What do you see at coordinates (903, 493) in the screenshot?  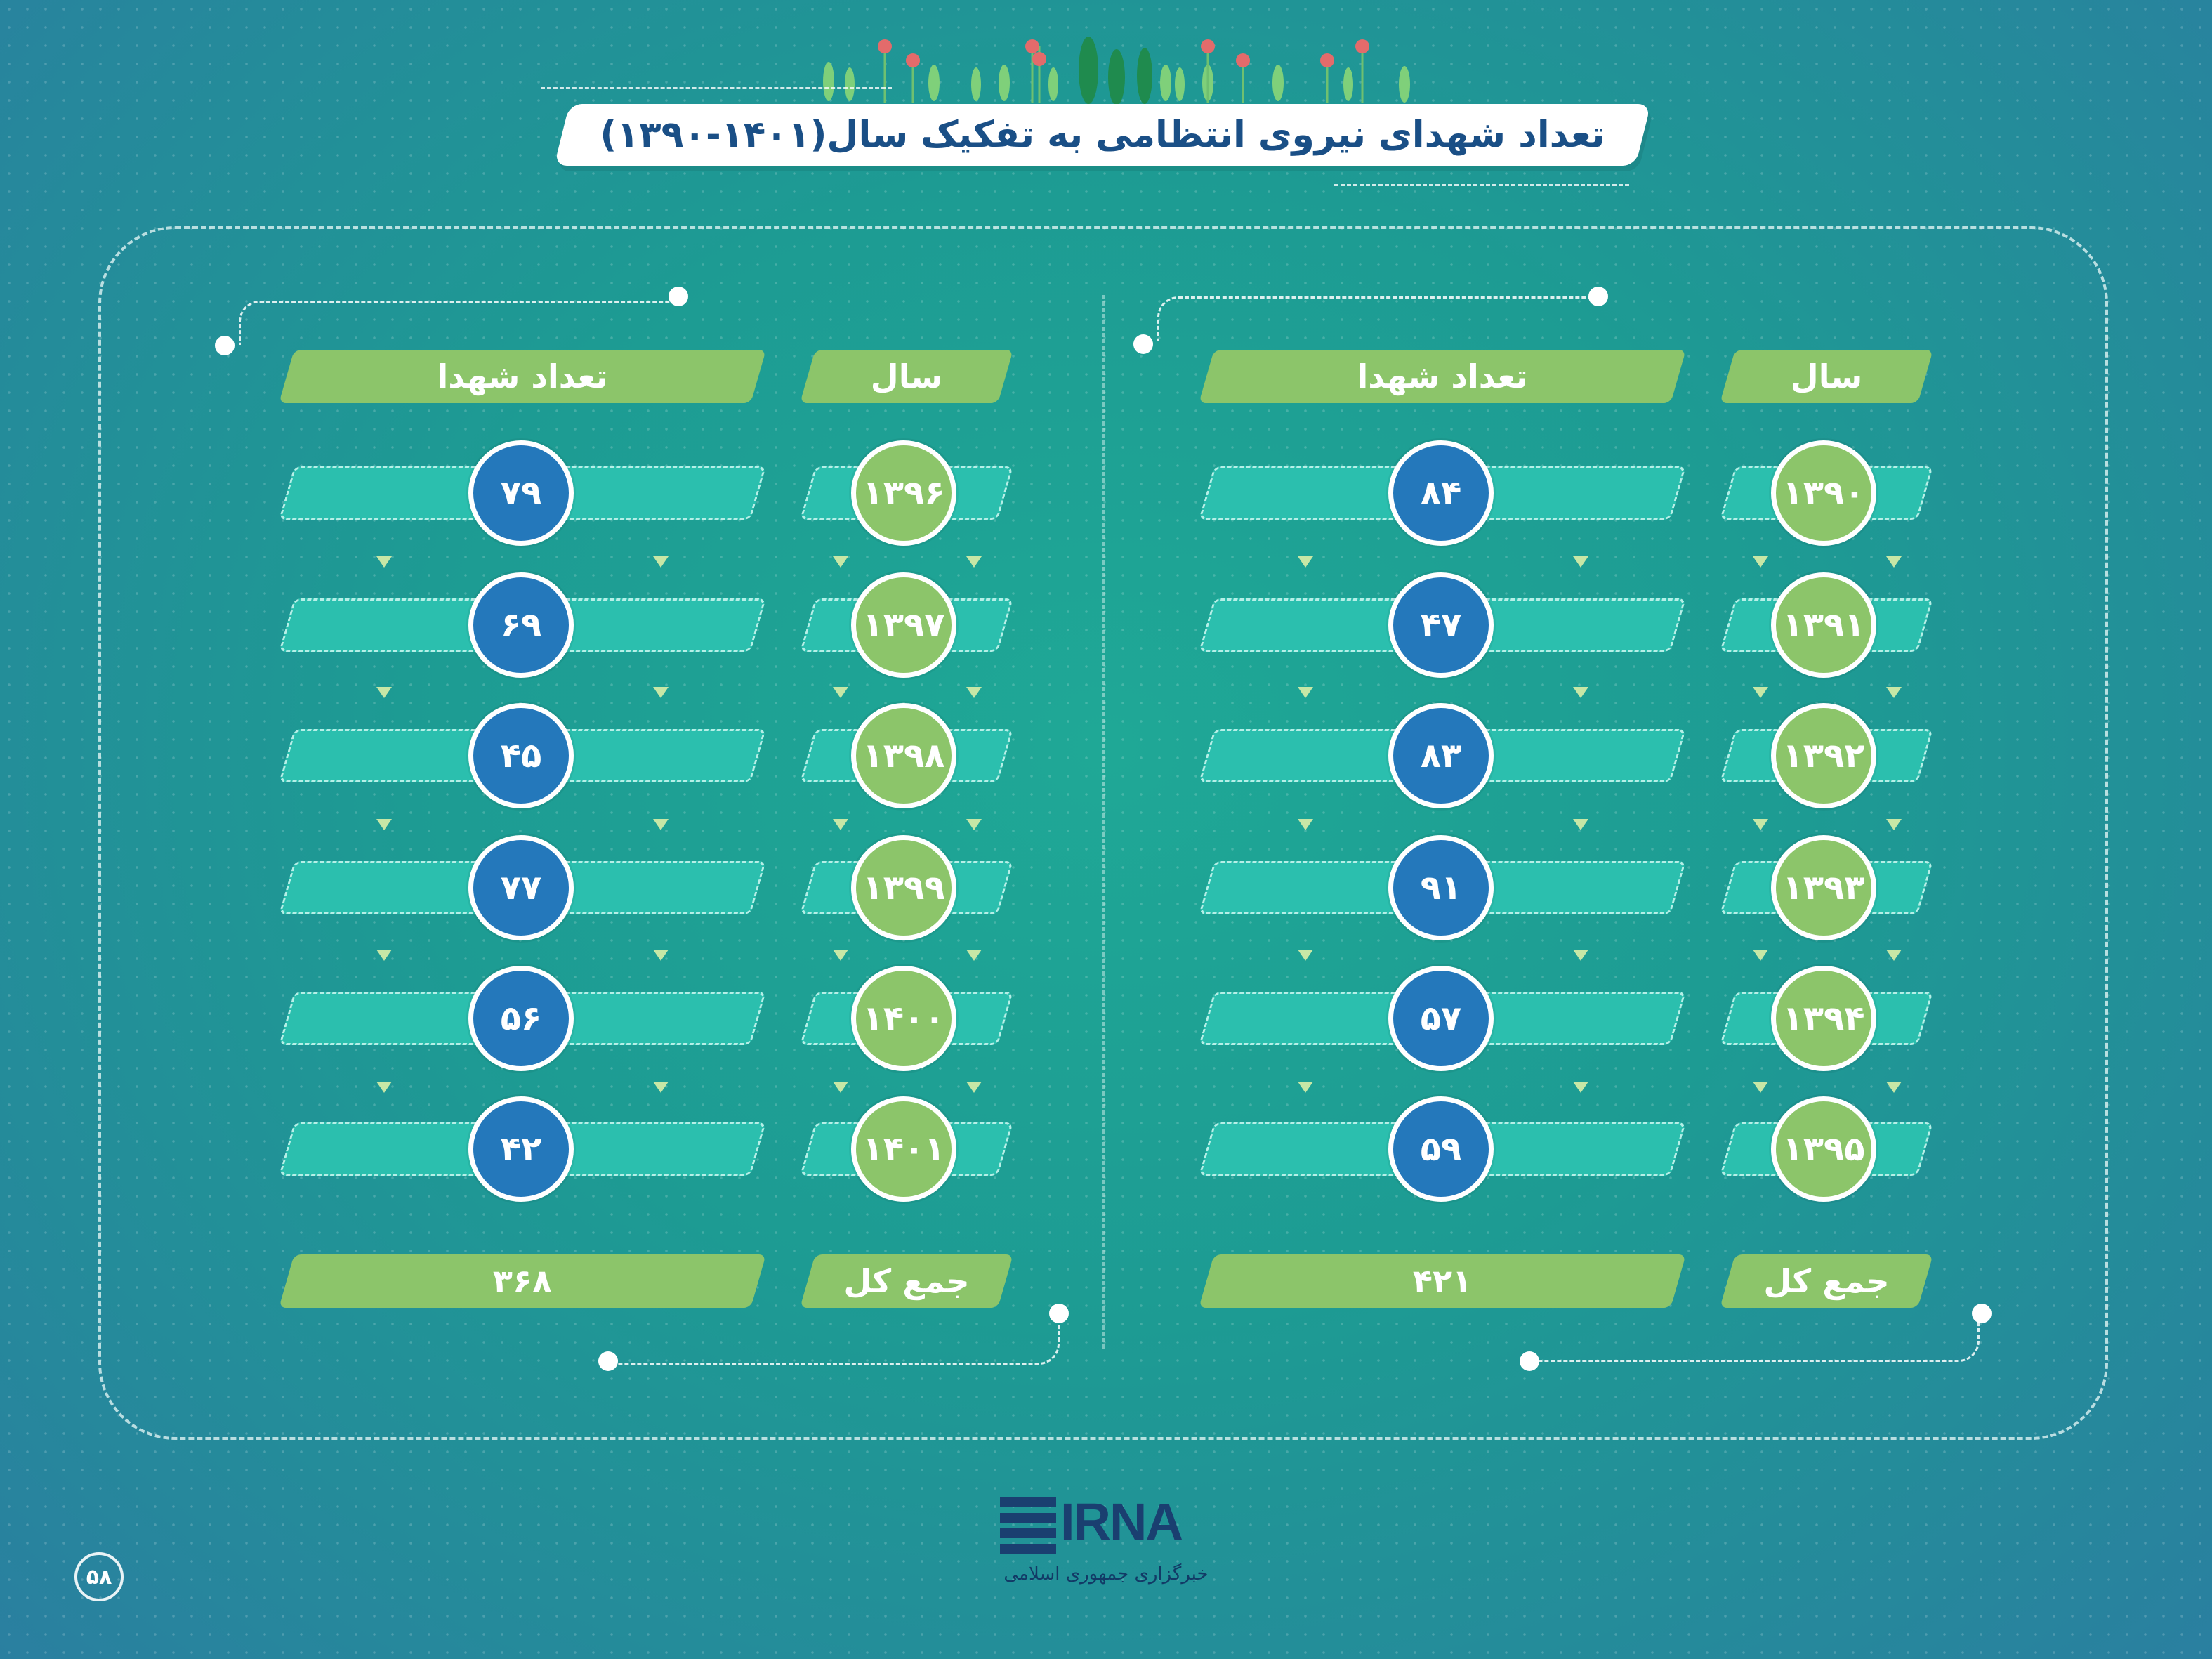 I see `left-year-value: ۱۳۹۶` at bounding box center [903, 493].